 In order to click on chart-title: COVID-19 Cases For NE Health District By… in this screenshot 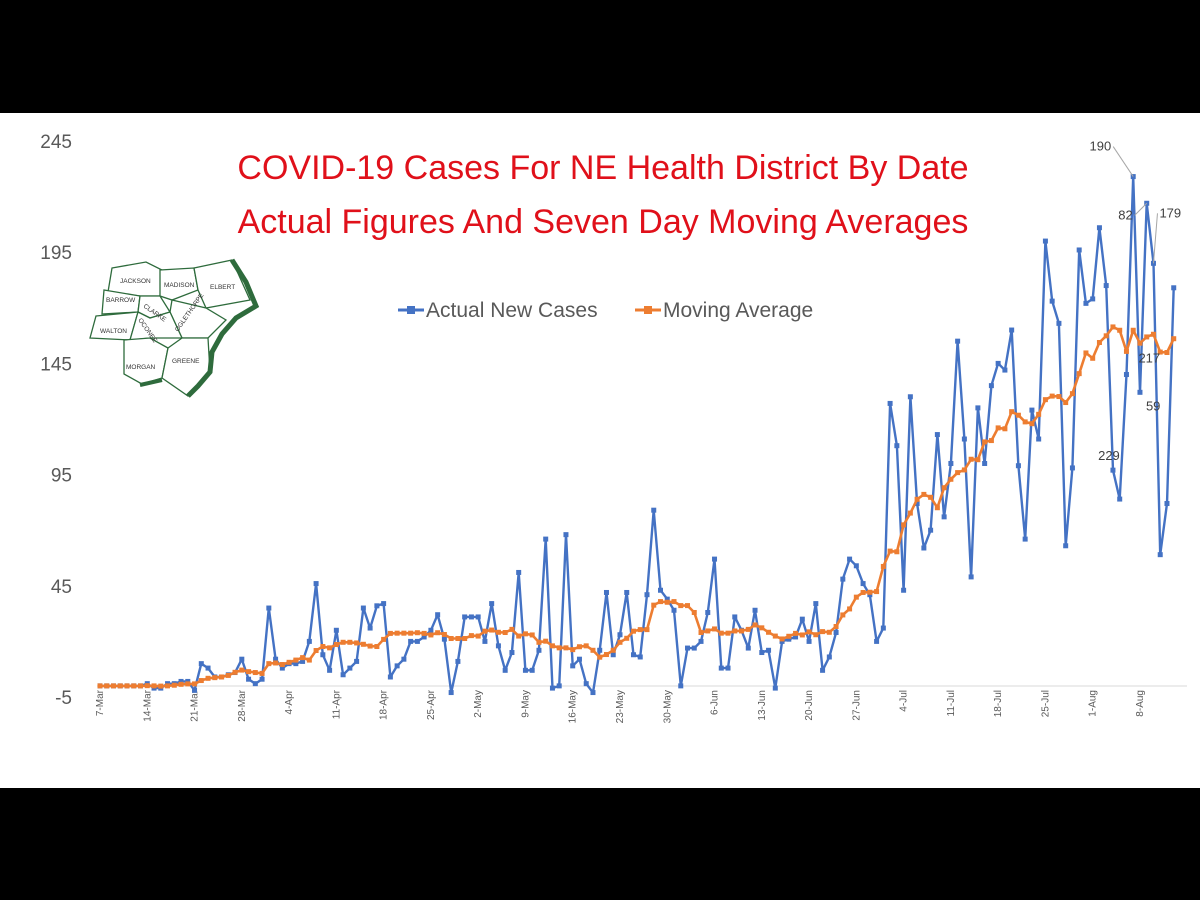, I will do `click(602, 195)`.